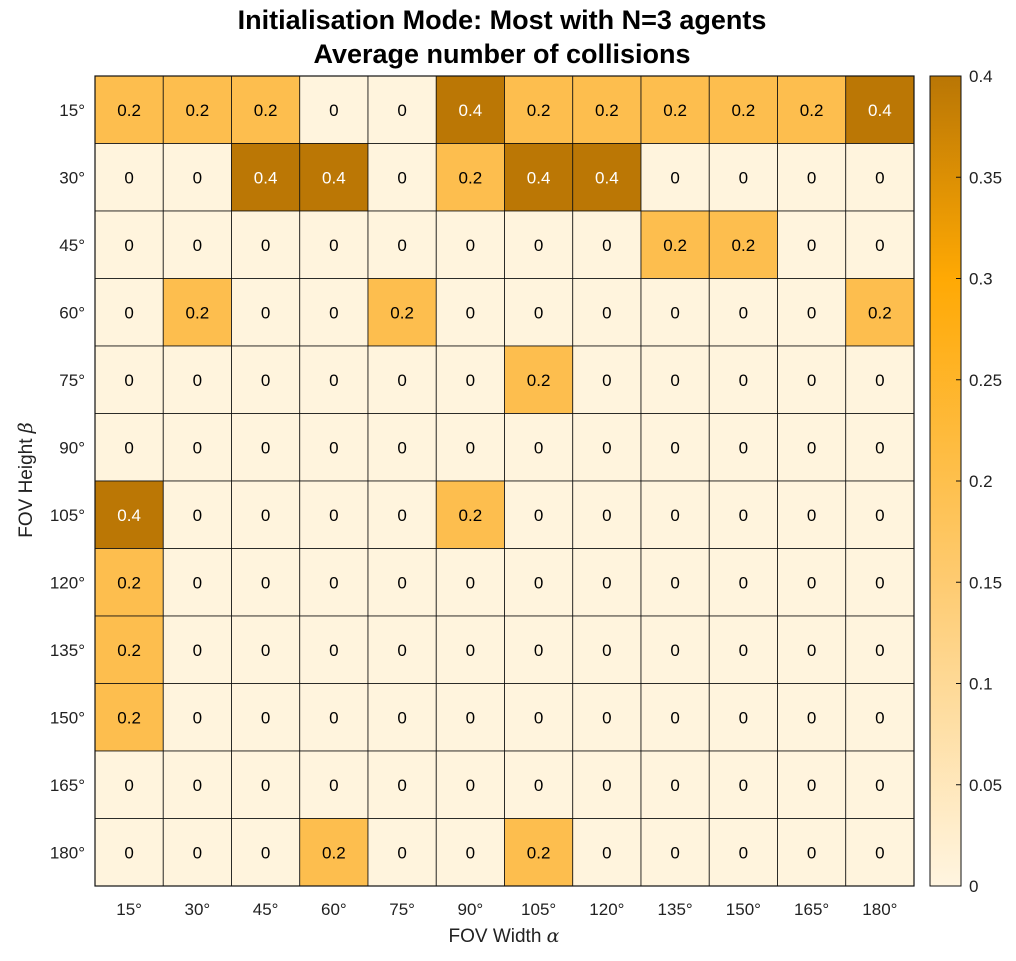 This screenshot has width=1016, height=961. I want to click on colorbar-tick-label: 0.35, so click(985, 177).